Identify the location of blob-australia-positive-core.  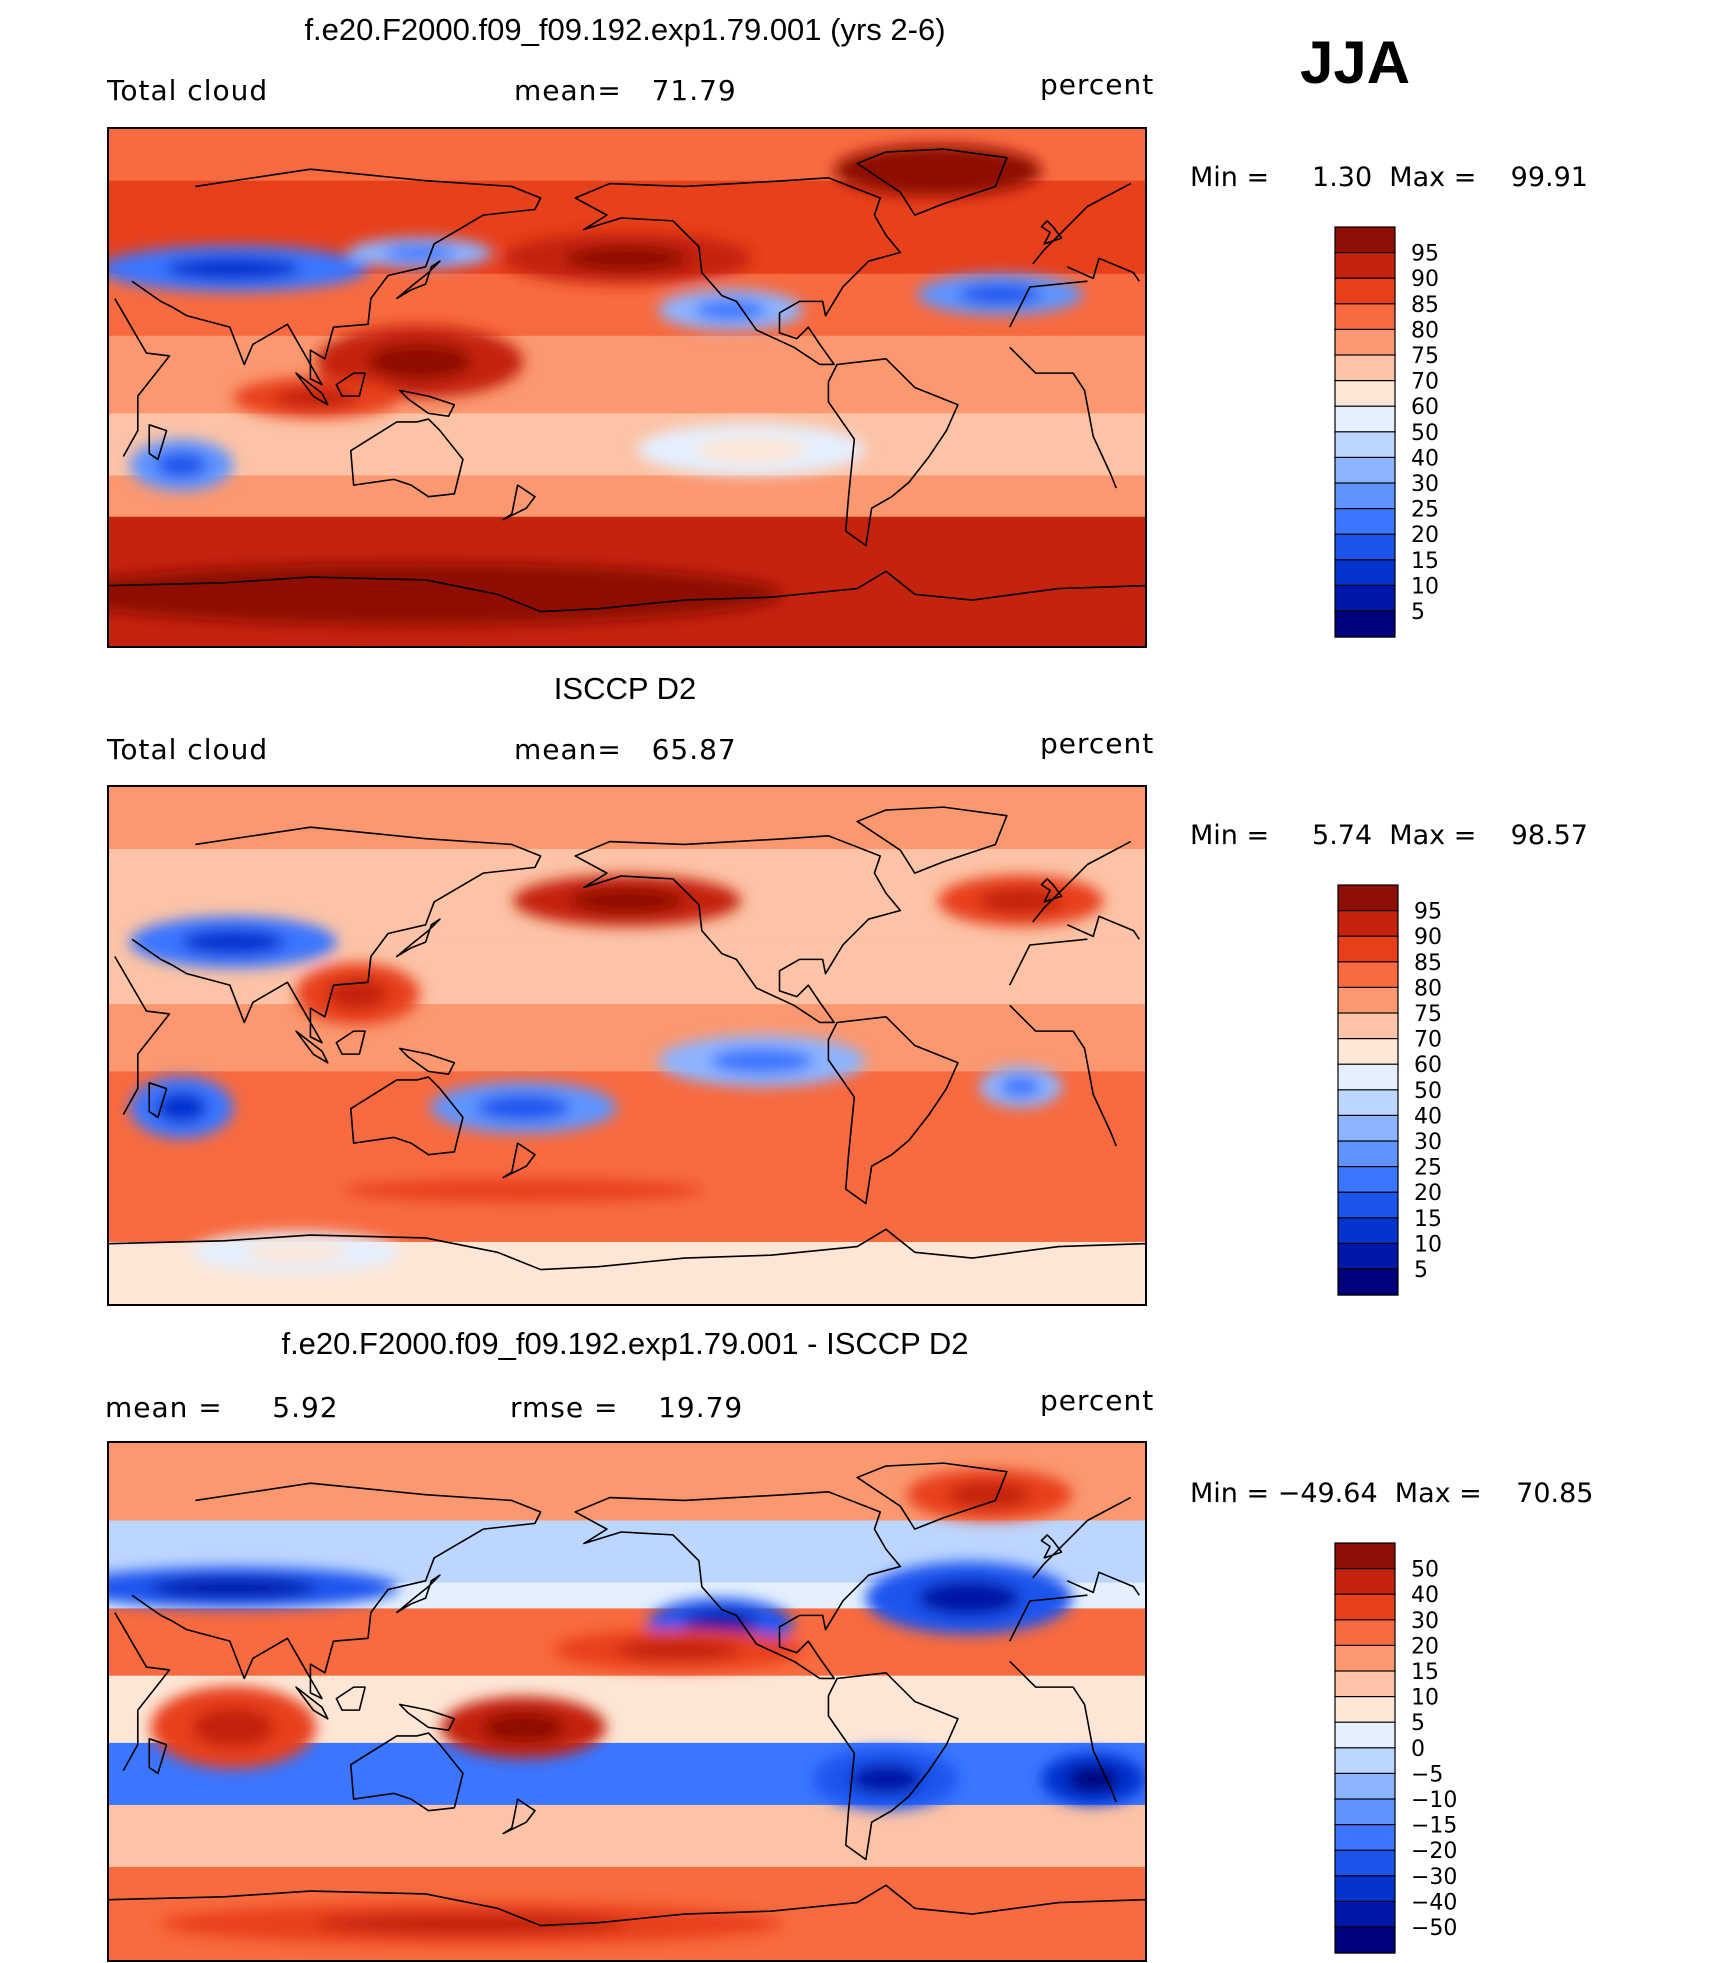
(523, 1727).